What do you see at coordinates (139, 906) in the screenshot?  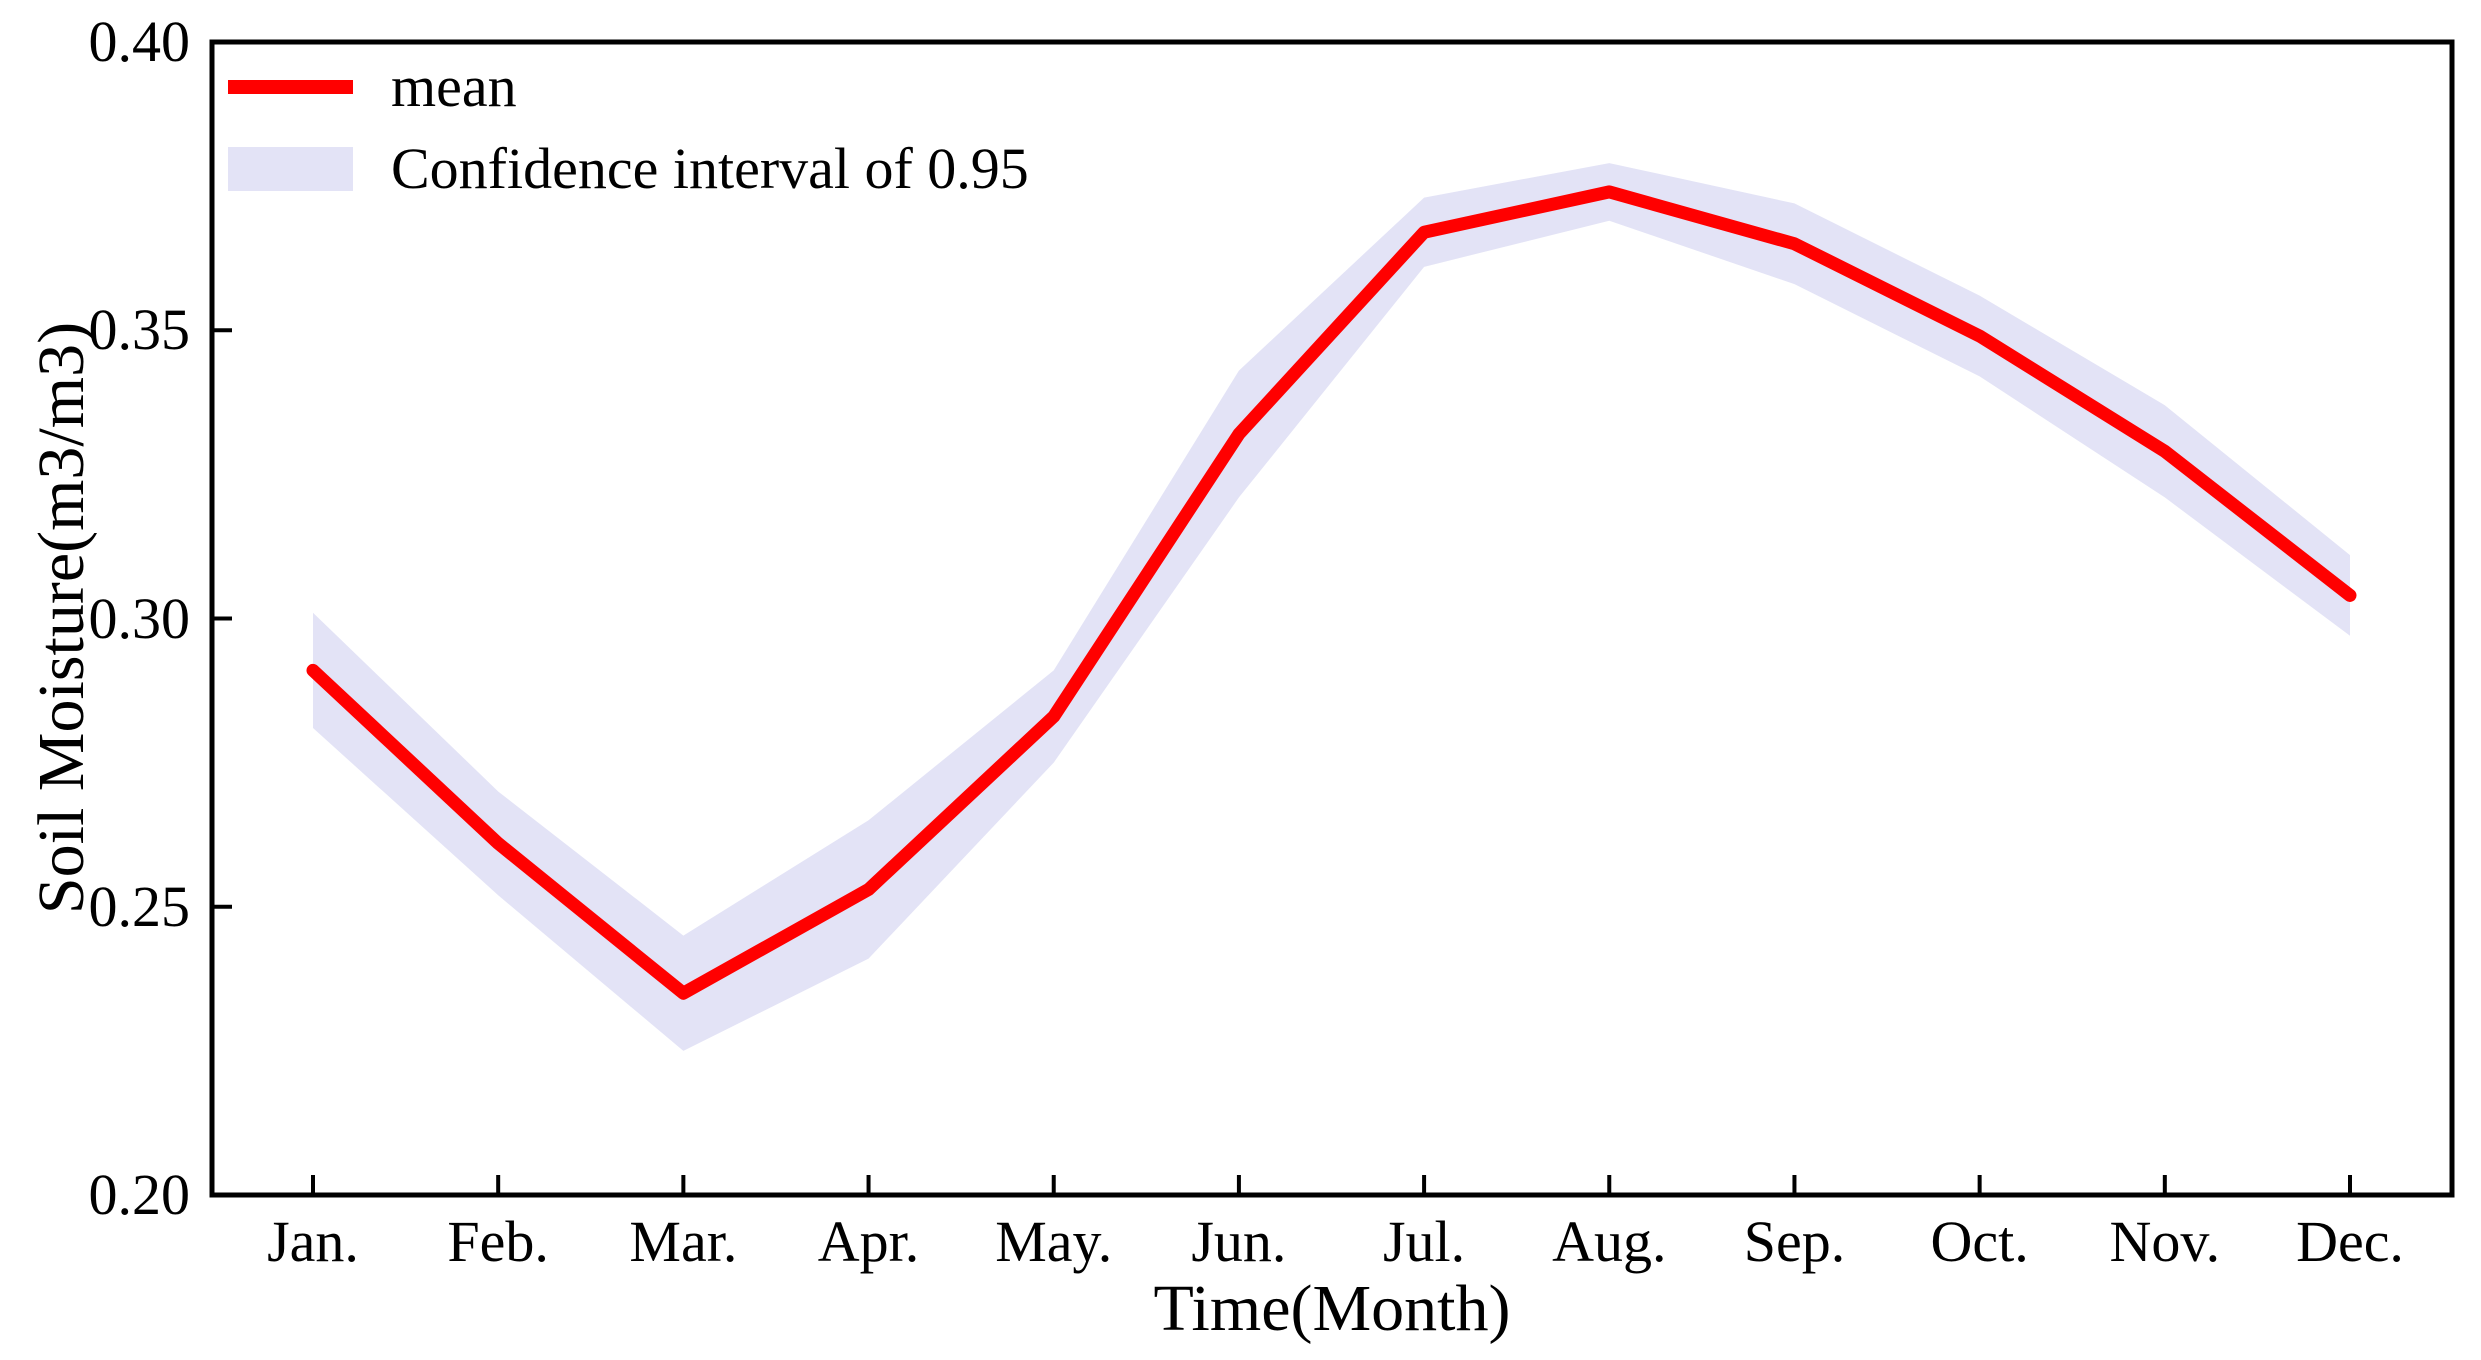 I see `y-tick-label: 0.25` at bounding box center [139, 906].